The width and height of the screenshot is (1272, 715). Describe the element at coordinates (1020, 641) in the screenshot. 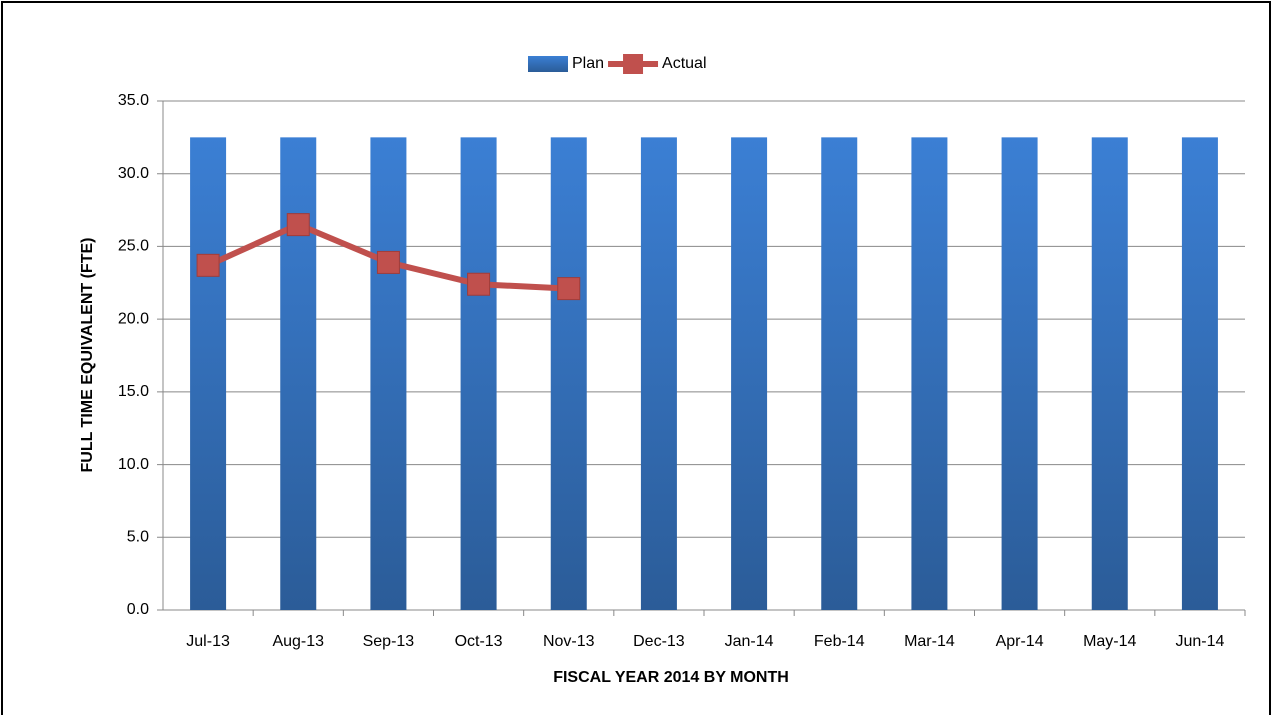

I see `x-tick-label: Apr-14` at that location.